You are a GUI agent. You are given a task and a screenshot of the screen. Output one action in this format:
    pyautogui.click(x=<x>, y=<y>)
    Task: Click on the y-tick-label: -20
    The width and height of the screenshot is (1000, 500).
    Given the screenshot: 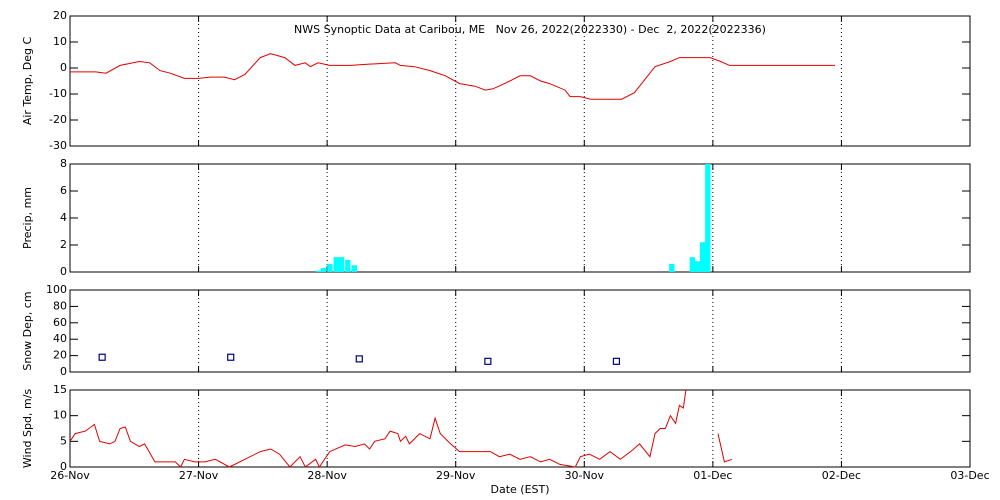 What is the action you would take?
    pyautogui.click(x=58, y=119)
    